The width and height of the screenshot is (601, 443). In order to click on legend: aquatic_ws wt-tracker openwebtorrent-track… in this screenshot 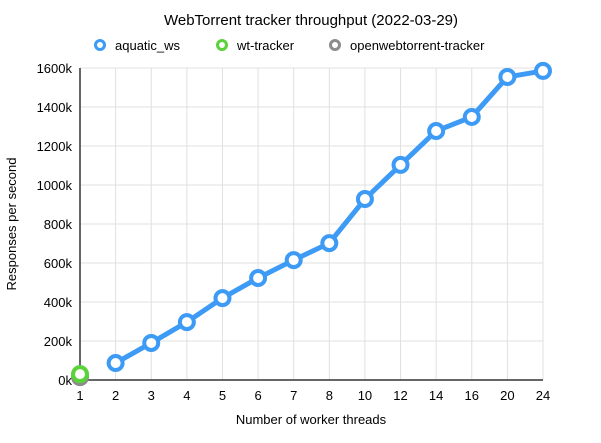, I will do `click(289, 45)`.